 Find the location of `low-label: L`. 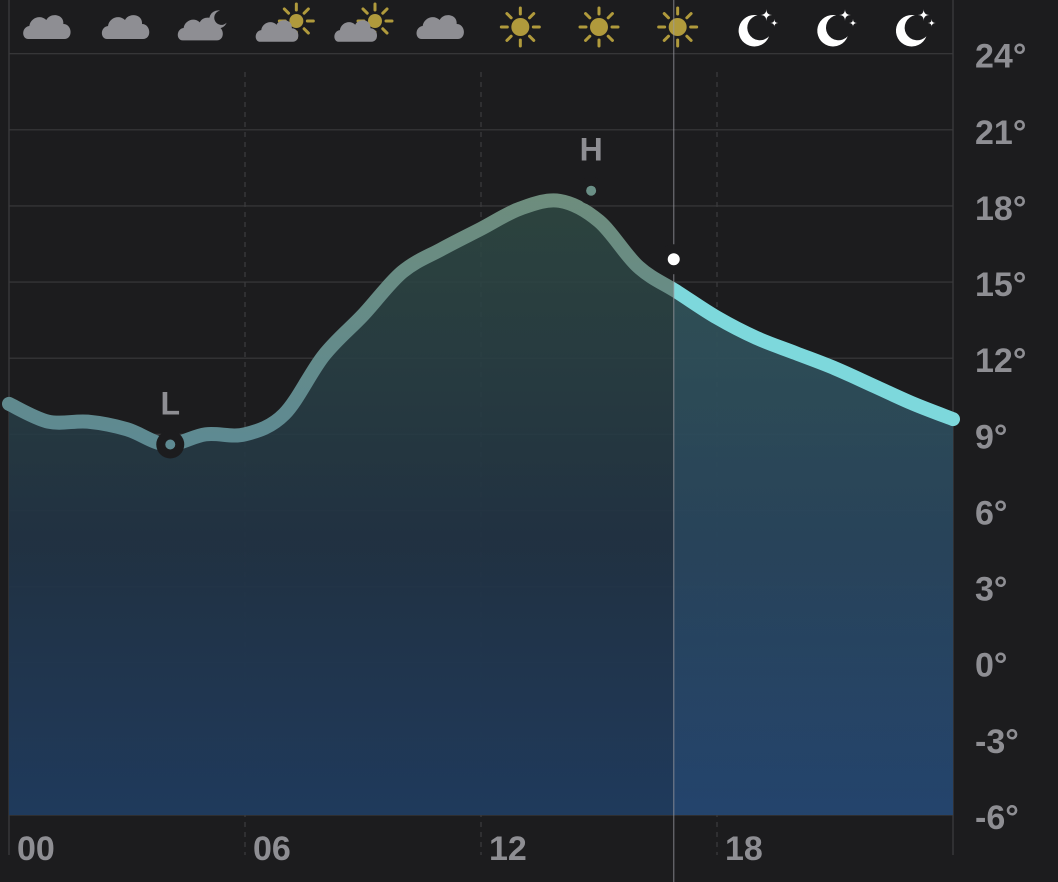

low-label: L is located at coordinates (170, 403).